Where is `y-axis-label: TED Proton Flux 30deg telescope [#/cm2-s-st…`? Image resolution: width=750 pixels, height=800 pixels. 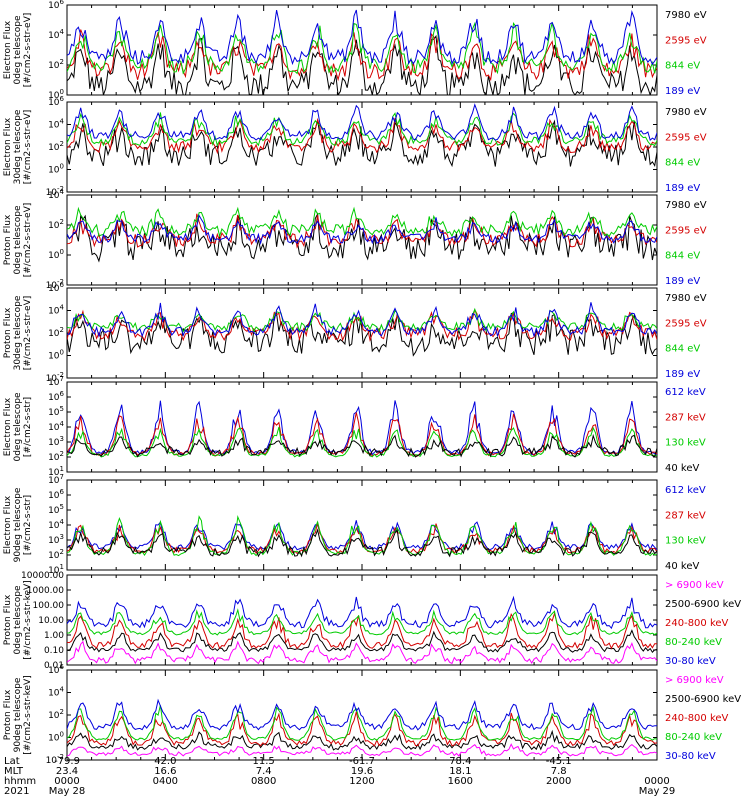
y-axis-label: TED Proton Flux 30deg telescope [#/cm2-s-st… is located at coordinates (16, 332).